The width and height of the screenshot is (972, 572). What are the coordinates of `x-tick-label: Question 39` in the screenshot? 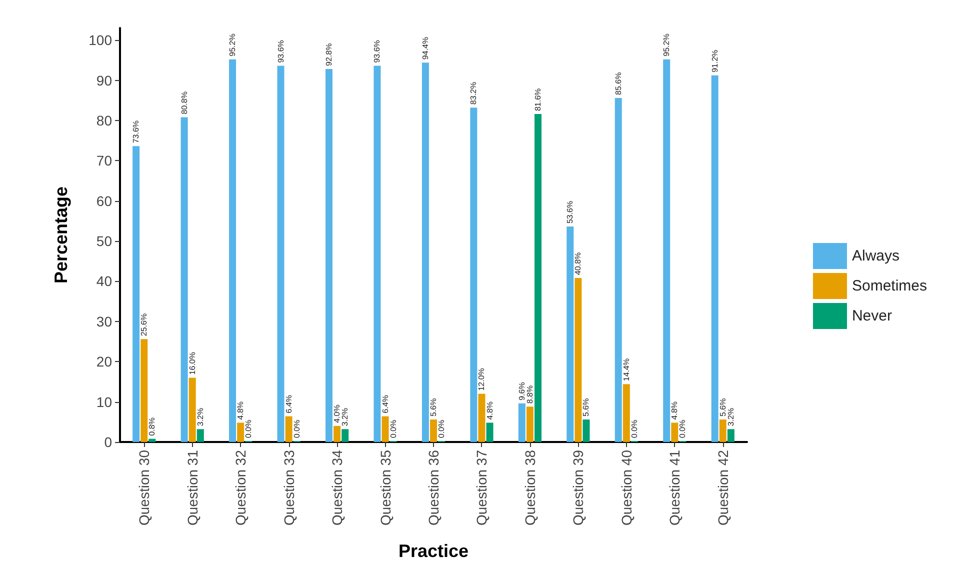 It's located at (578, 488).